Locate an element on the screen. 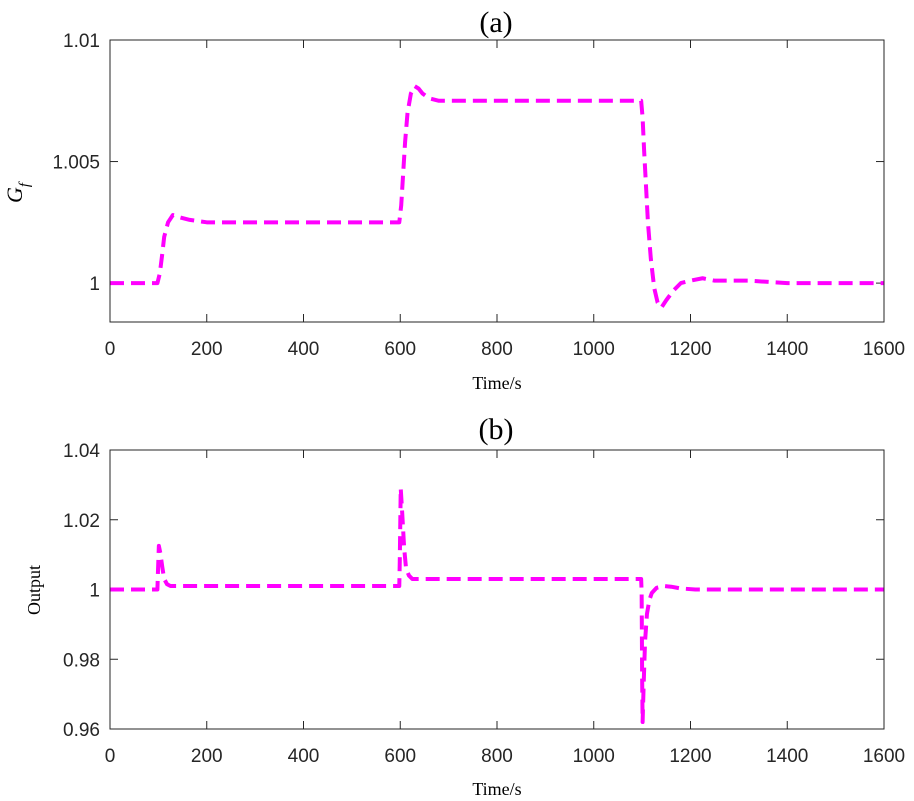 The width and height of the screenshot is (914, 801). panel-a-y-tick-labels: 1 1.005 1.01 is located at coordinates (76, 163).